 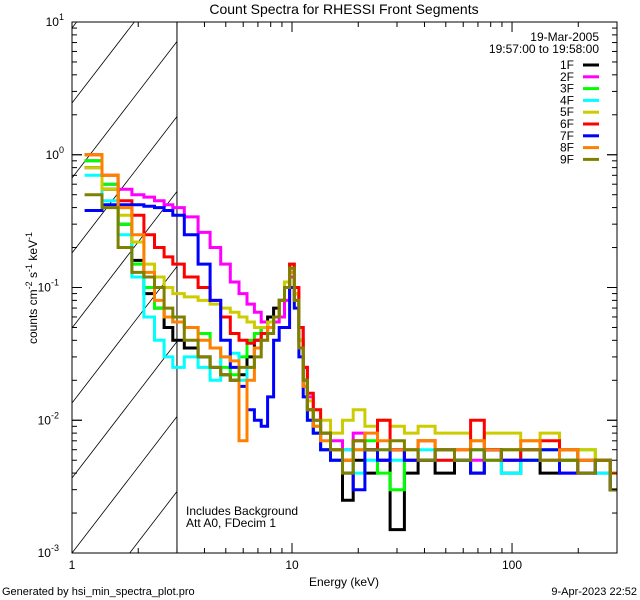 What do you see at coordinates (231, 523) in the screenshot?
I see `annotation-attenuator: Att A0, FDecim 1` at bounding box center [231, 523].